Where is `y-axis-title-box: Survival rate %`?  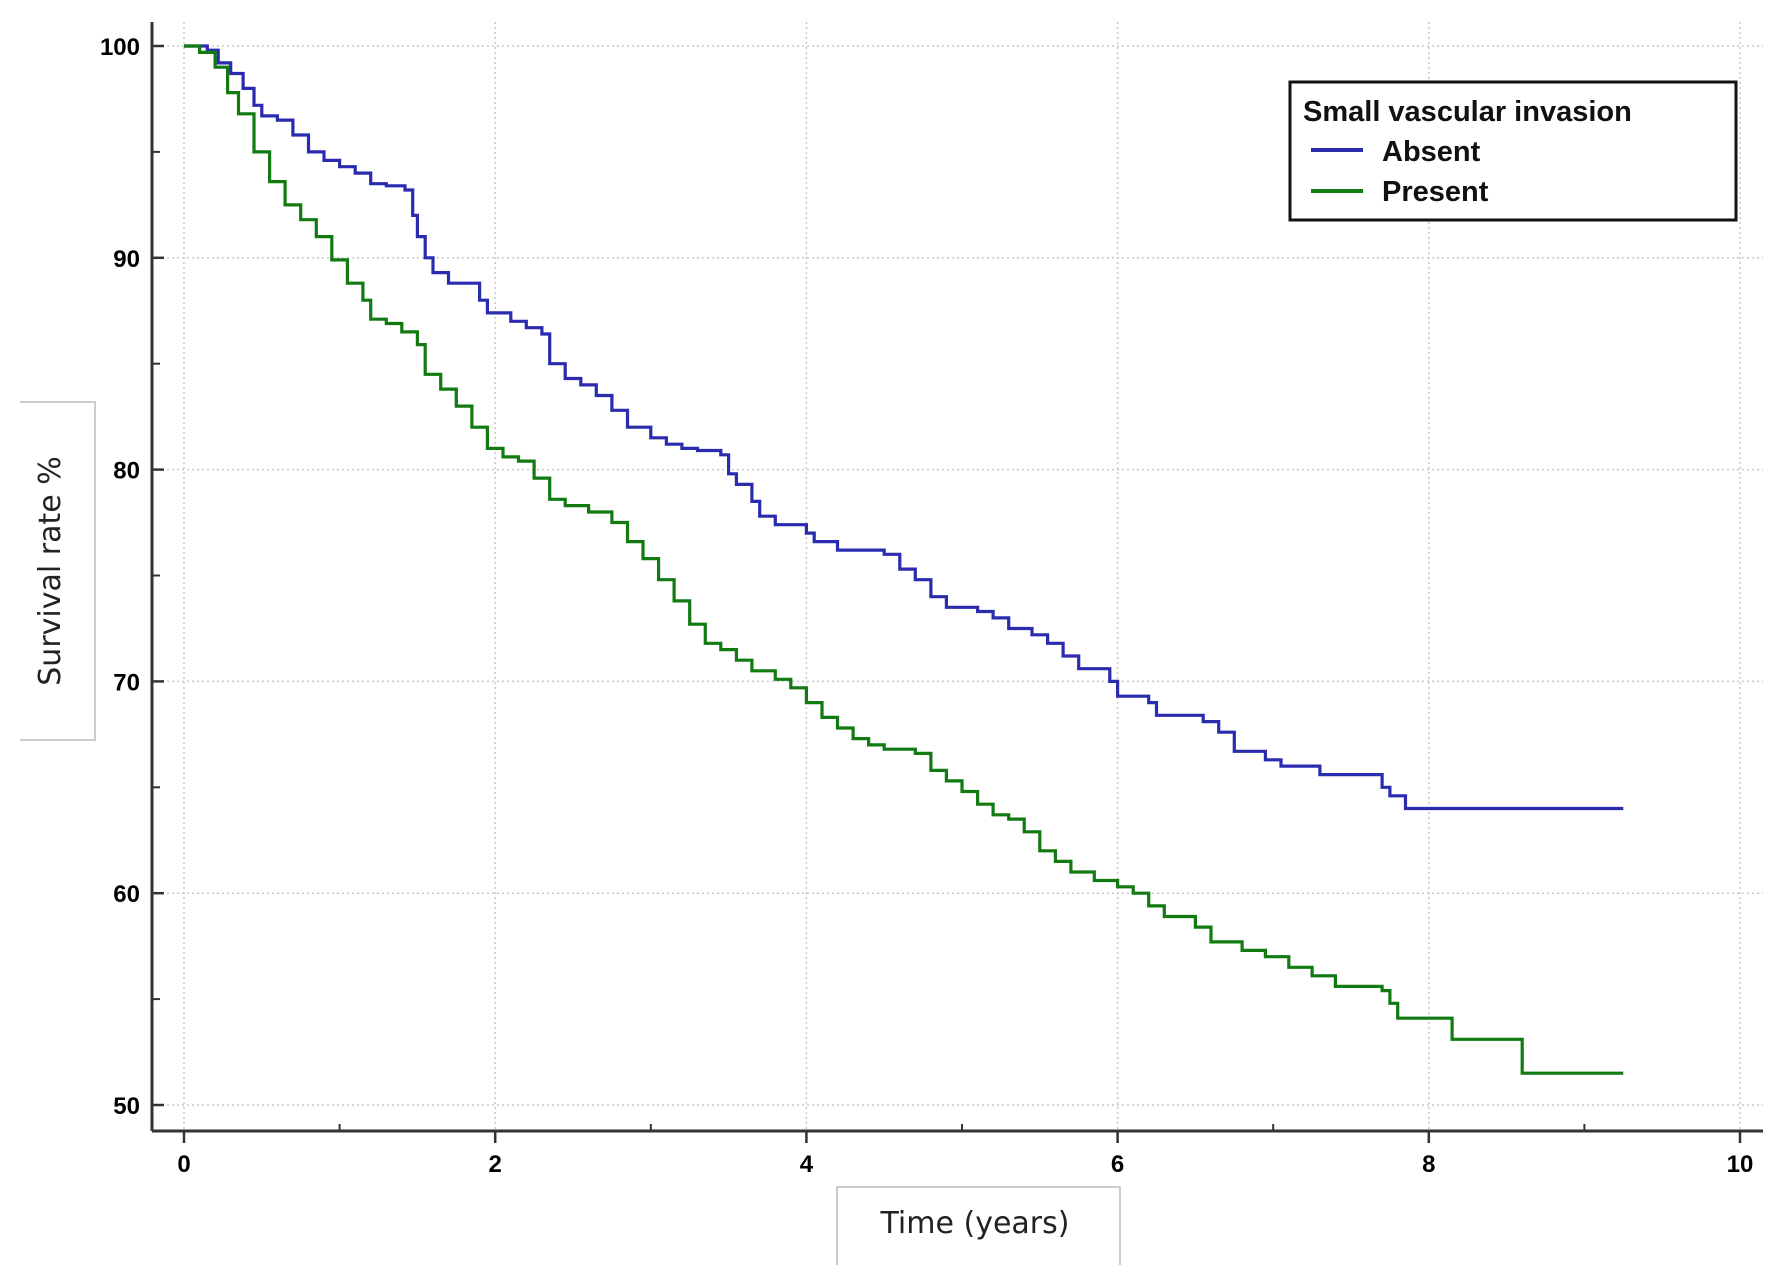 y-axis-title-box: Survival rate % is located at coordinates (58, 571).